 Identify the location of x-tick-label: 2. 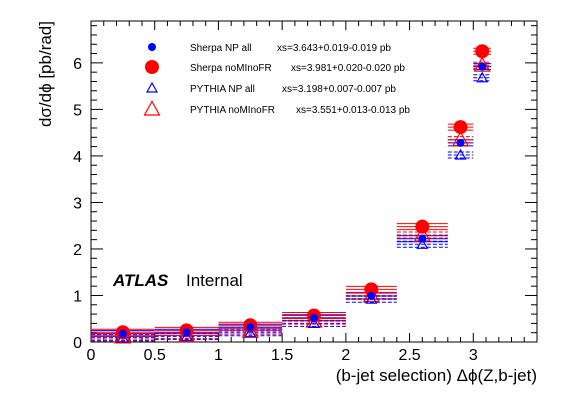
(345, 355).